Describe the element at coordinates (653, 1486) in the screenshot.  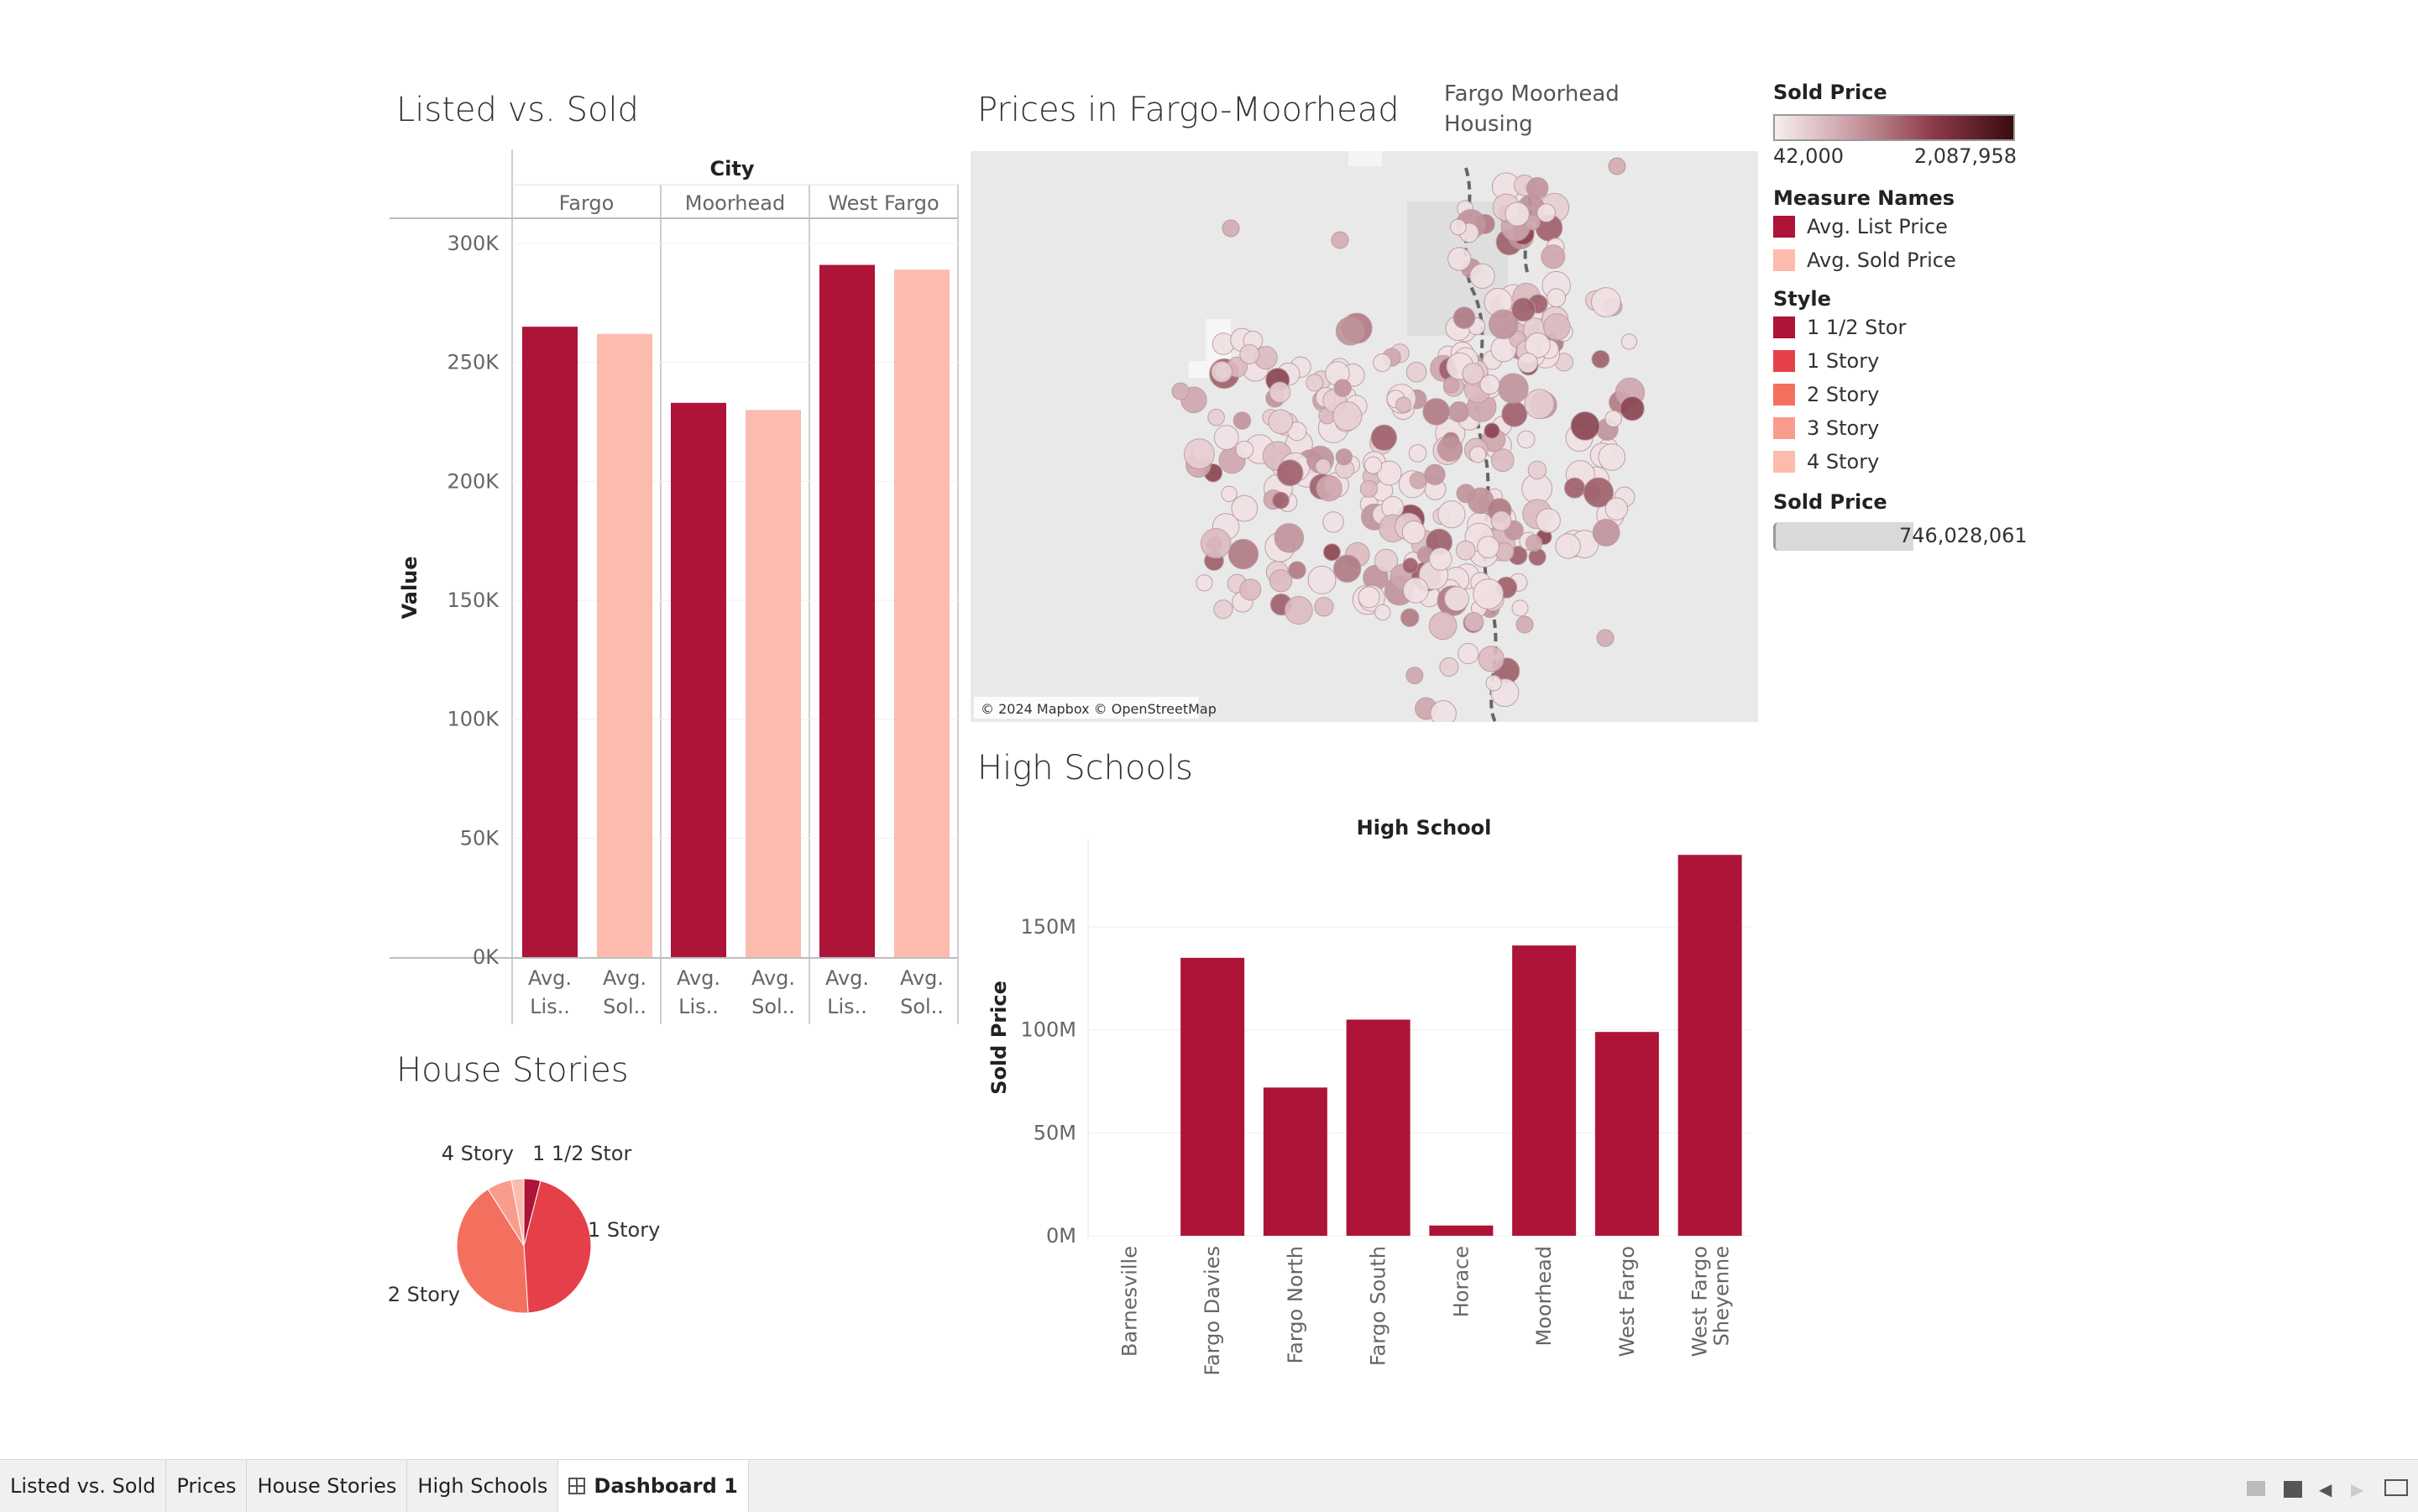
I see `tab-dashboard-1: Dashboard 1` at that location.